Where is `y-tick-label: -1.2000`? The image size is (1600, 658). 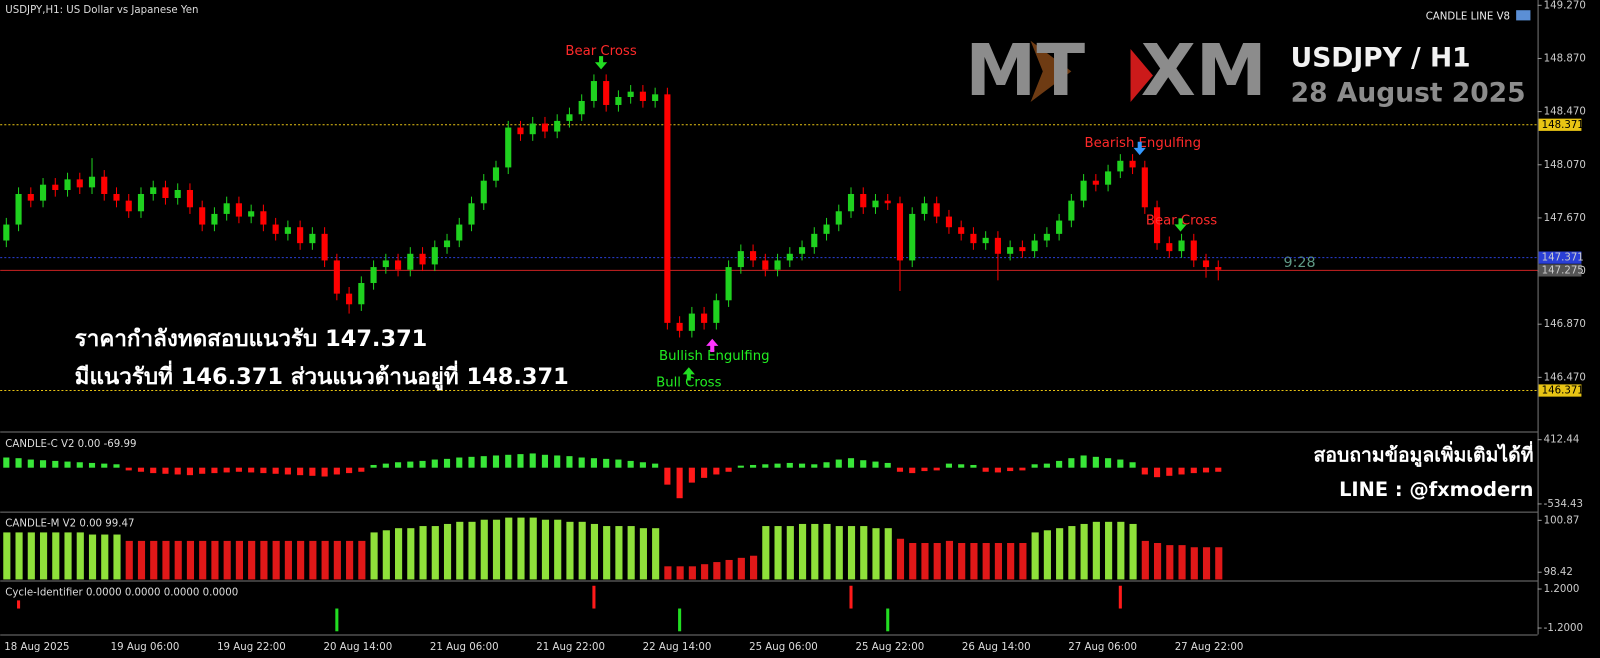
y-tick-label: -1.2000 is located at coordinates (1563, 628).